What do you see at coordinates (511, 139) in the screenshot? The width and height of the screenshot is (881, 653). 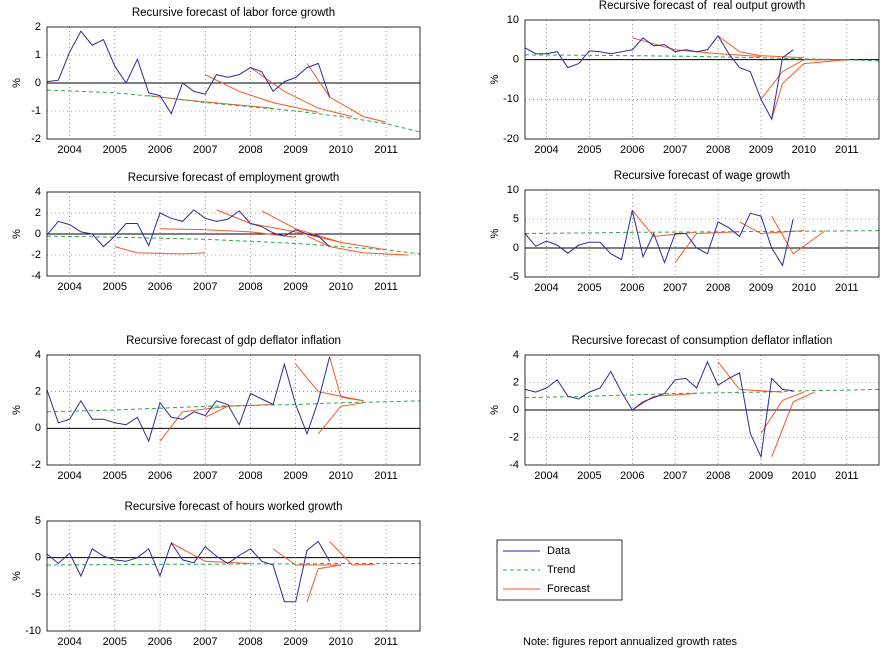 I see `y-tick-label: -20` at bounding box center [511, 139].